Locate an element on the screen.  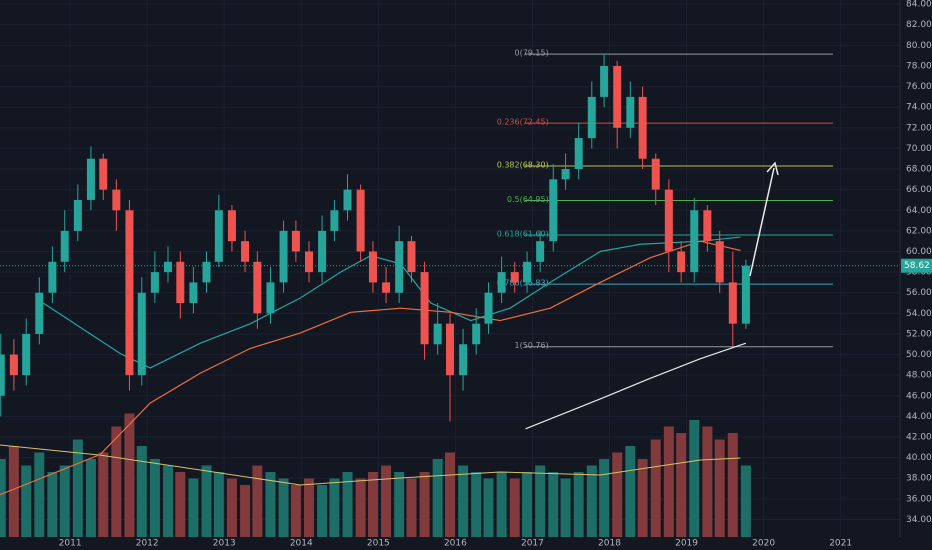
y-tick-label: 60.00 is located at coordinates (919, 252).